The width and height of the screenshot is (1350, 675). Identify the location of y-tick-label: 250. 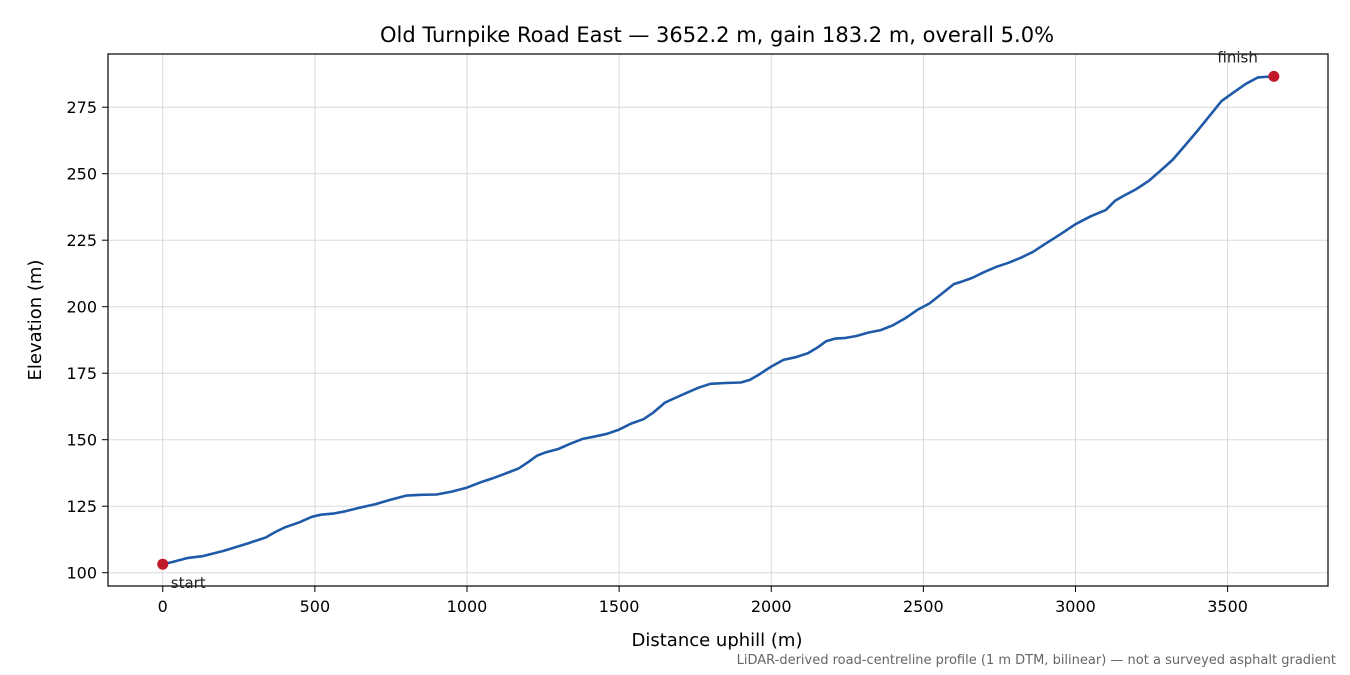
(81, 174).